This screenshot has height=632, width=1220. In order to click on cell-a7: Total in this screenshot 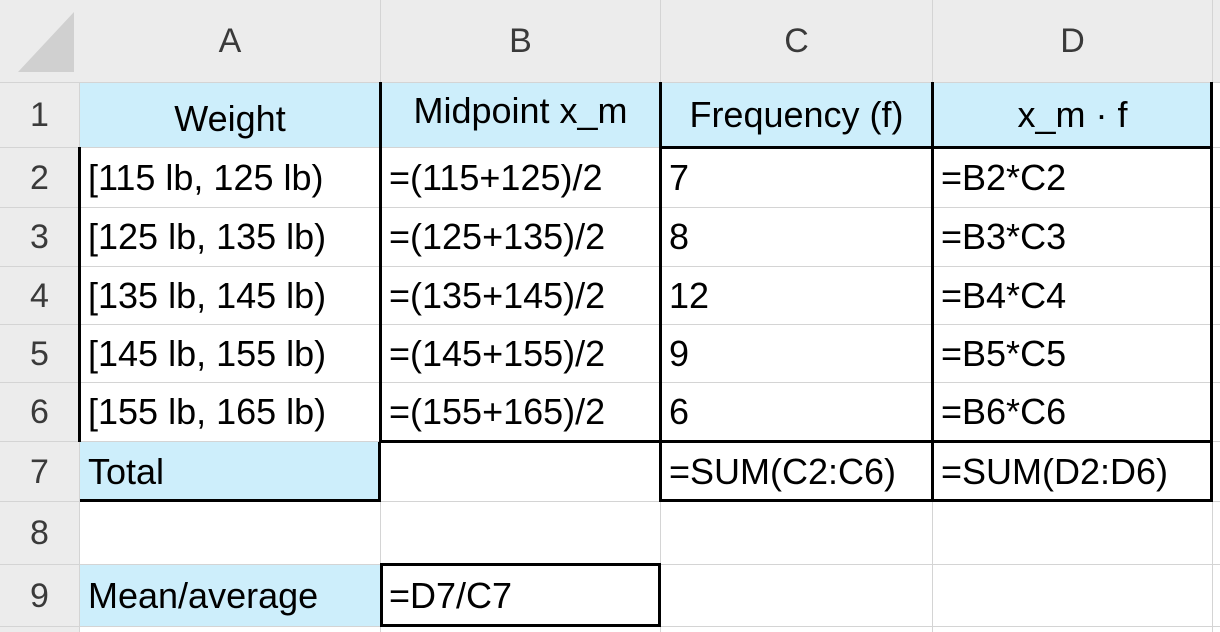, I will do `click(230, 471)`.